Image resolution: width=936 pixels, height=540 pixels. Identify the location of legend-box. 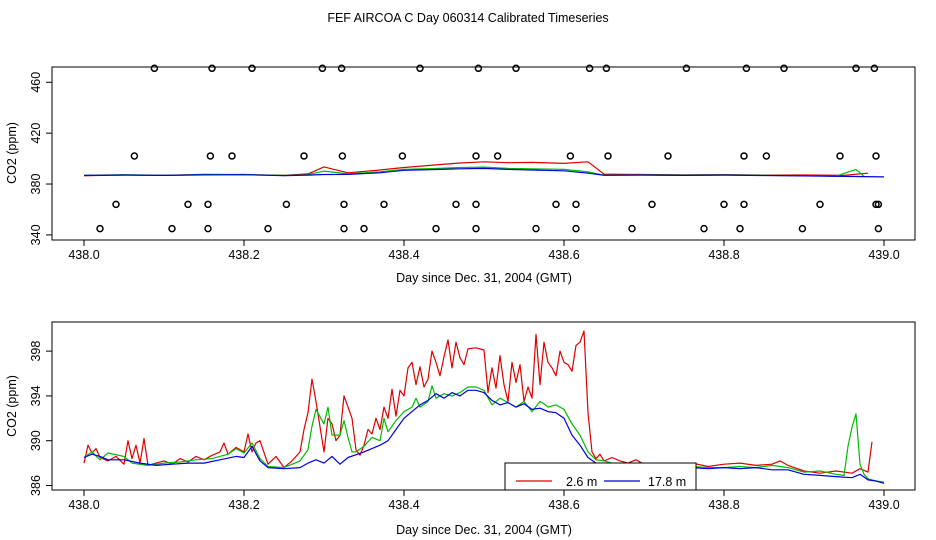
(600, 476).